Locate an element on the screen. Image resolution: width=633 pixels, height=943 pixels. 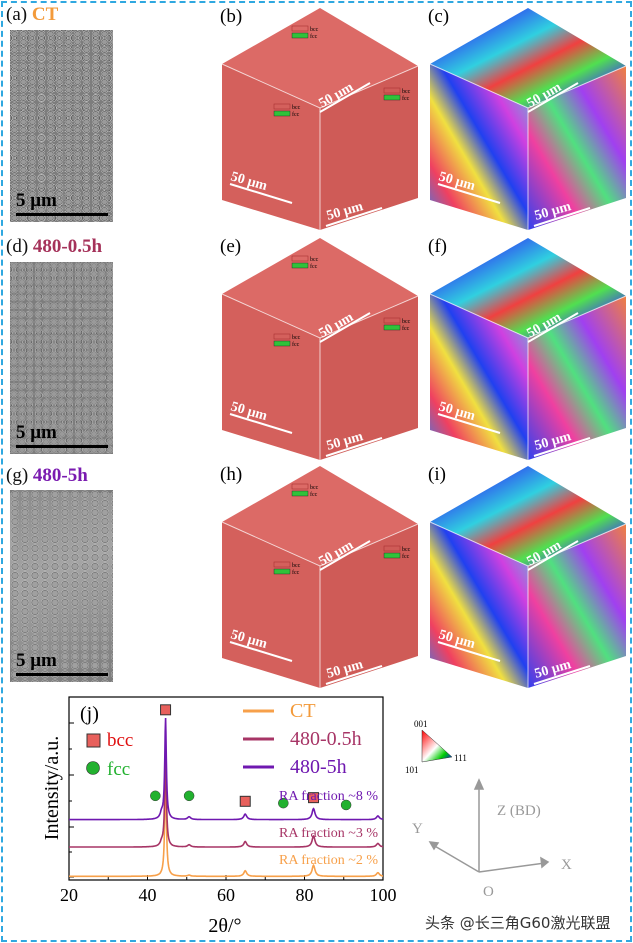
panel-a-label: (a) CT is located at coordinates (32, 14).